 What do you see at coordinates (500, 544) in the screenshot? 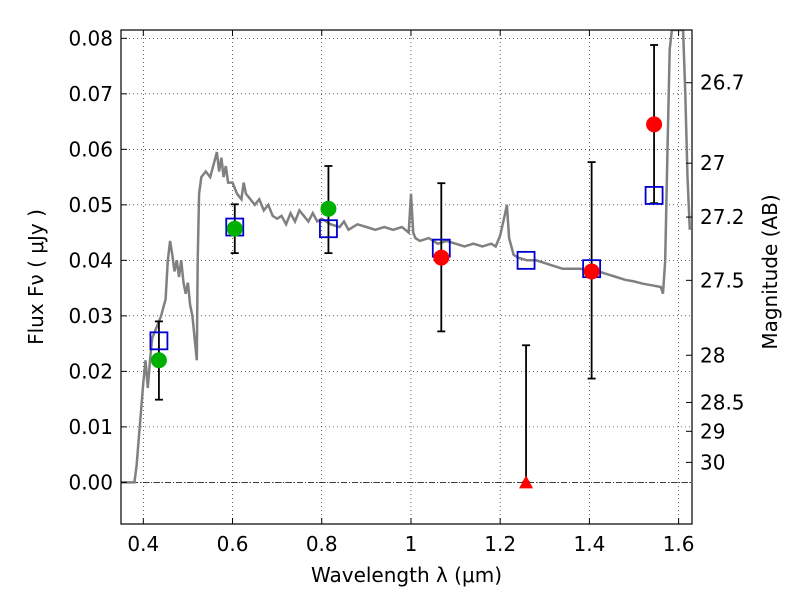
I see `x-tick-label: 1.2` at bounding box center [500, 544].